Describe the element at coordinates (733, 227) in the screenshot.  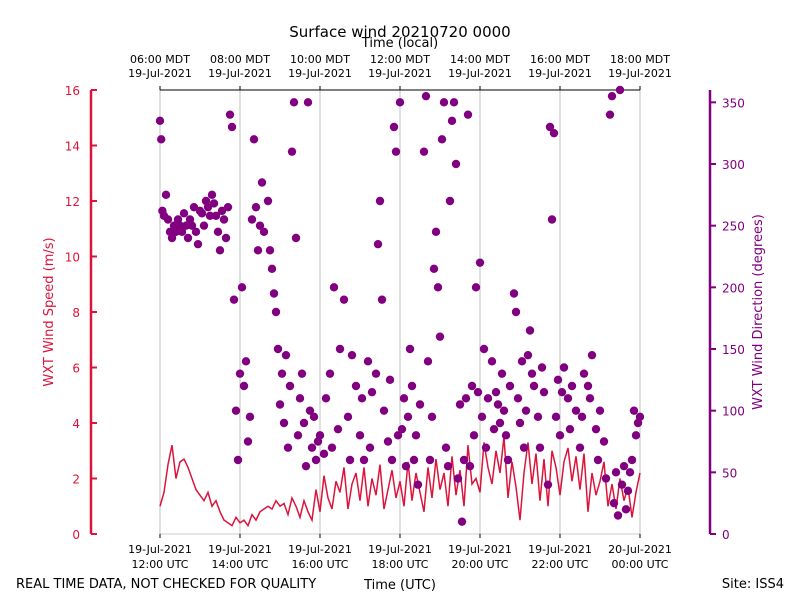
I see `y2-tick-label: 250` at that location.